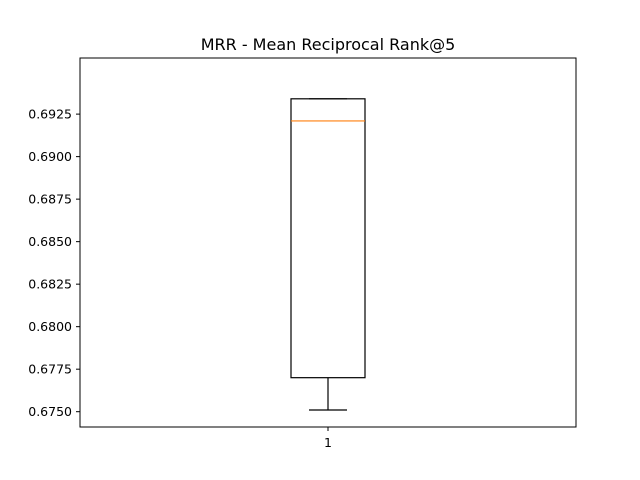 This screenshot has width=640, height=480. Describe the element at coordinates (50, 369) in the screenshot. I see `y-tick-label: 0.6775` at that location.